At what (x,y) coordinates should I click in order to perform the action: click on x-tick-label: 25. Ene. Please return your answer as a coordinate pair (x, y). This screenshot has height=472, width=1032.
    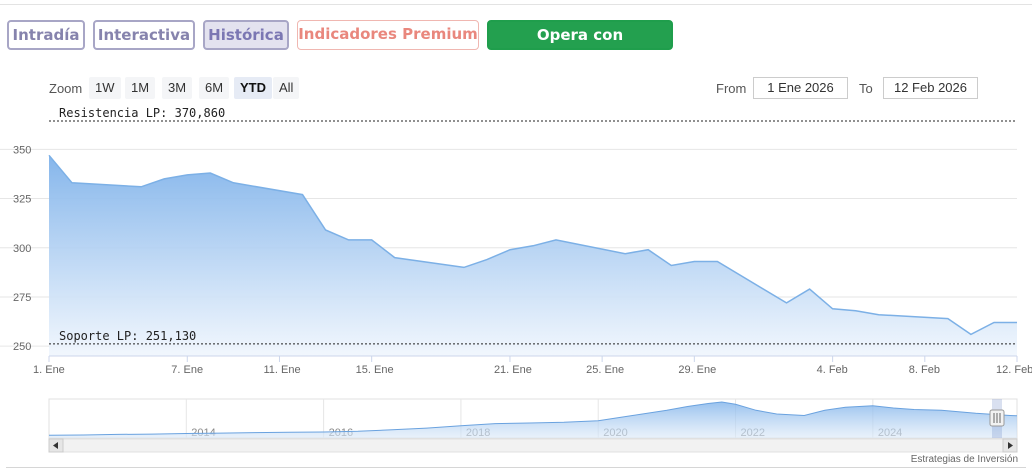
    Looking at the image, I should click on (605, 370).